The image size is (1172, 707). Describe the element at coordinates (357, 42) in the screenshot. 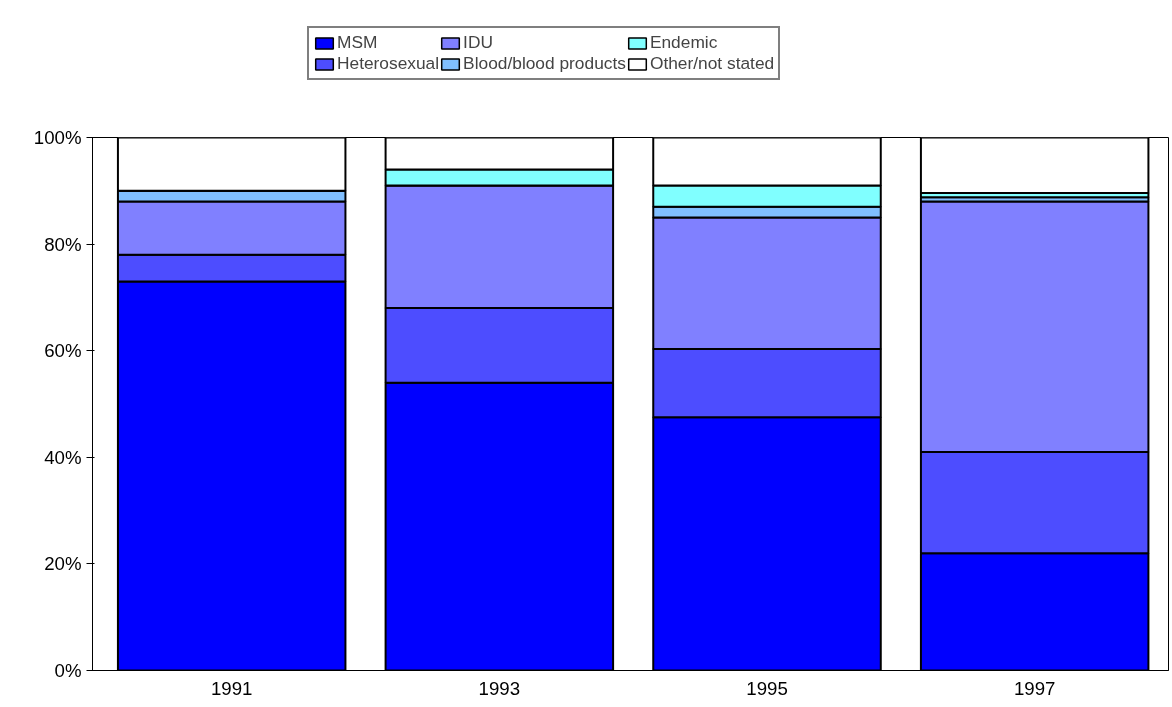

I see `legend-label: MSM` at that location.